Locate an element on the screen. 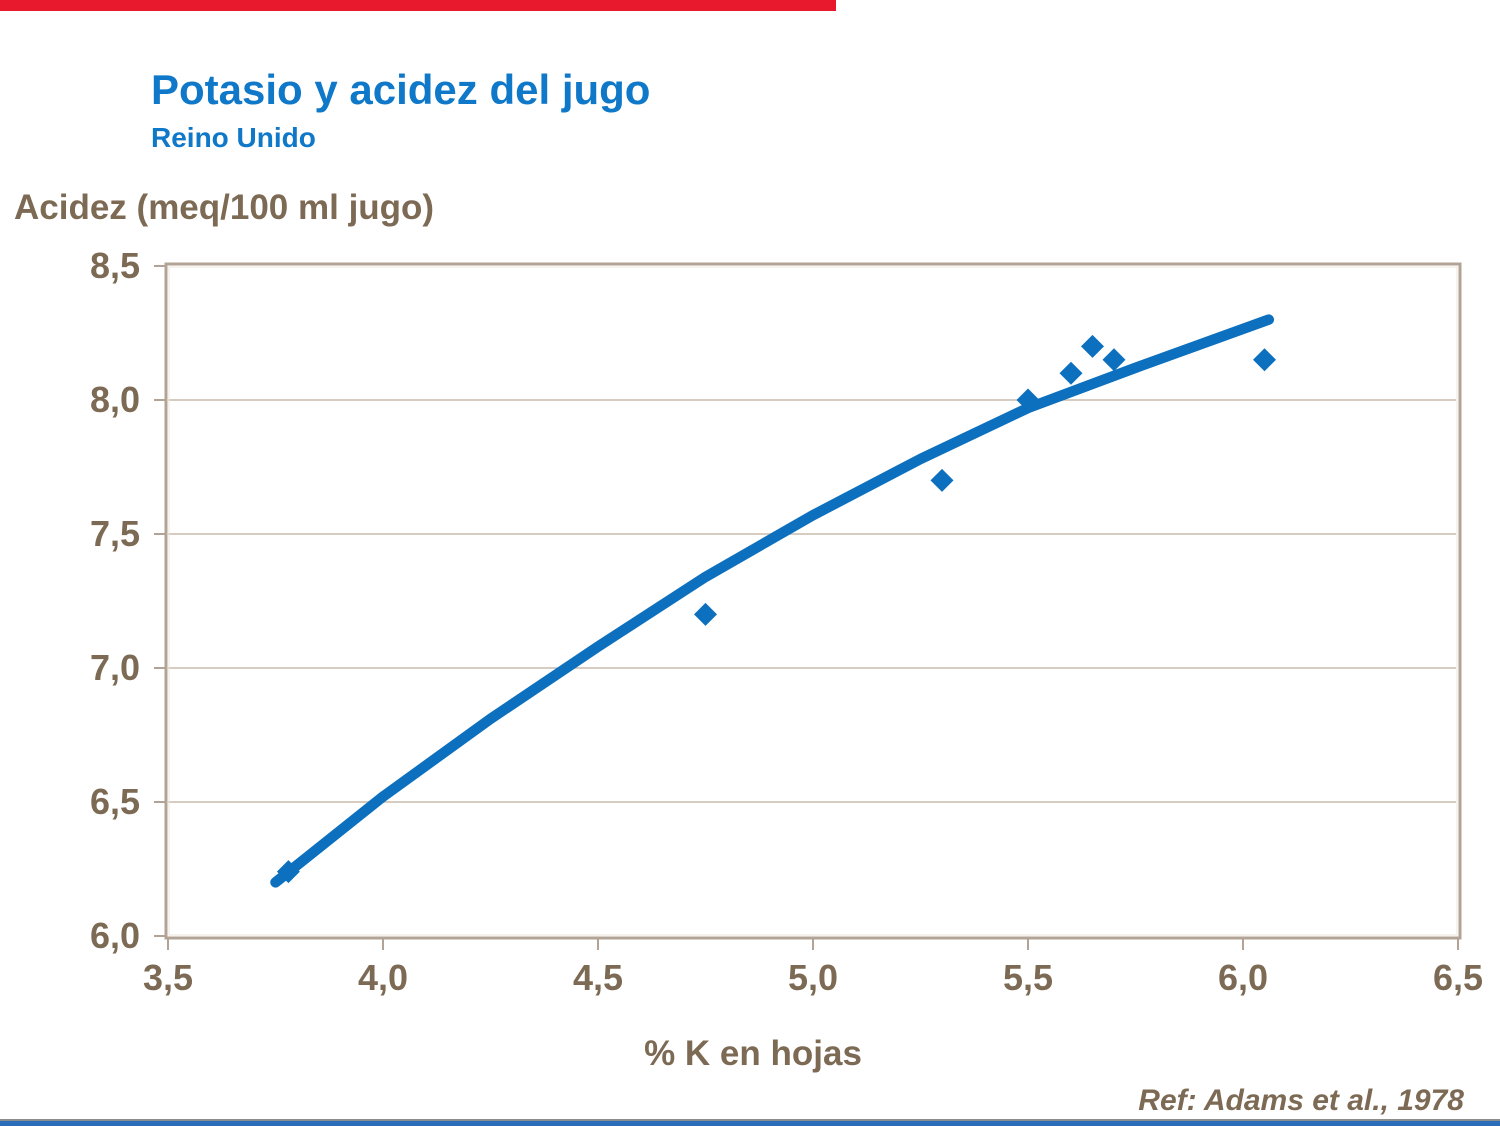 The image size is (1500, 1126). chart-title: Potasio y acidez del jugo is located at coordinates (401, 89).